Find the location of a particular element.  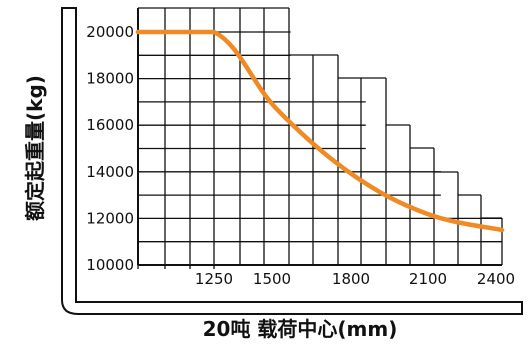

x-tick-label: 1250 is located at coordinates (214, 279).